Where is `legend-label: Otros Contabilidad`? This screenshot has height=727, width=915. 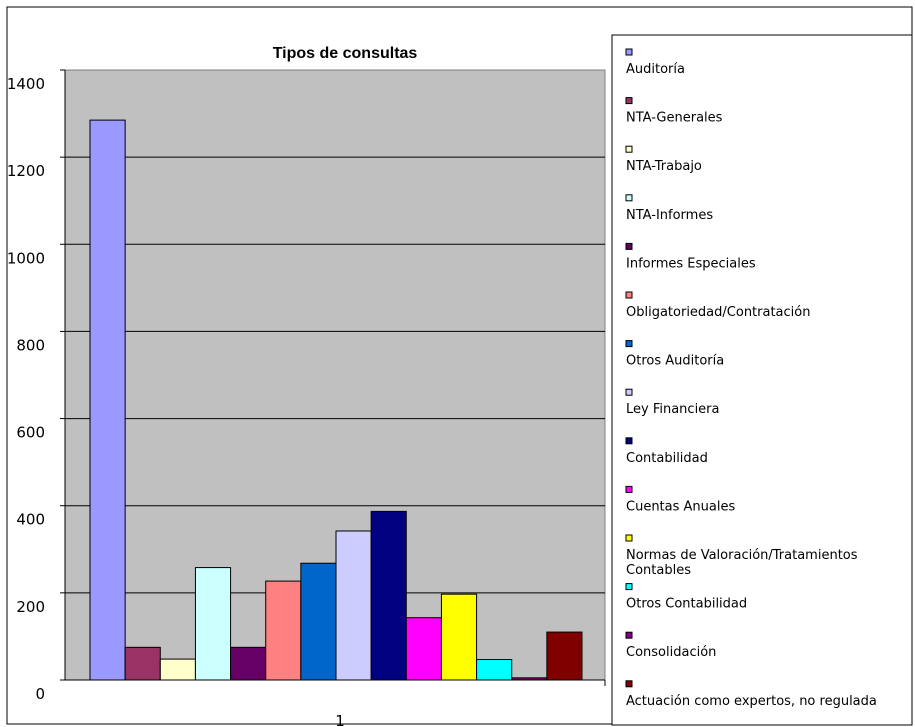
legend-label: Otros Contabilidad is located at coordinates (686, 604).